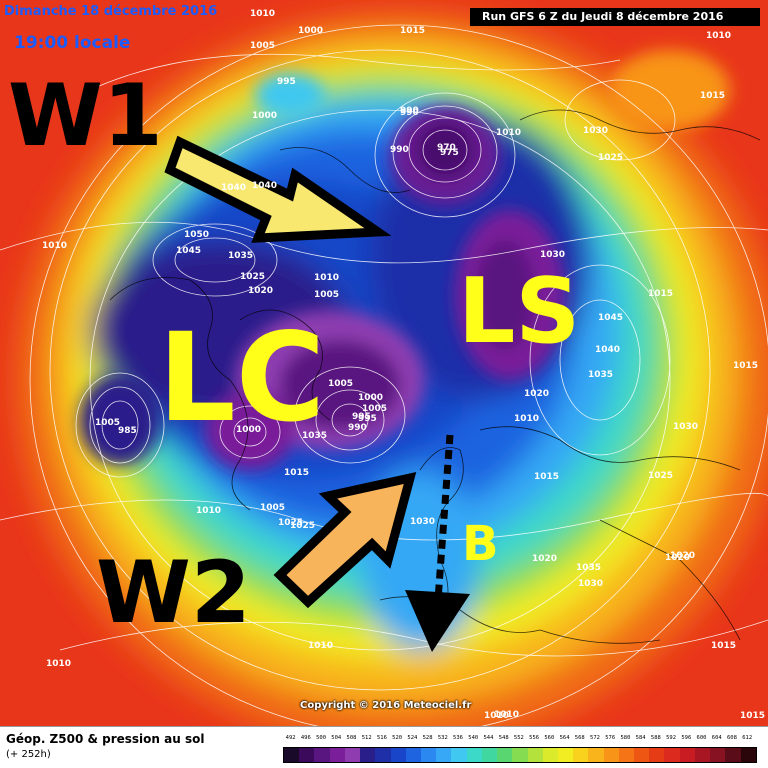  I want to click on scale-value: 596, so click(686, 738).